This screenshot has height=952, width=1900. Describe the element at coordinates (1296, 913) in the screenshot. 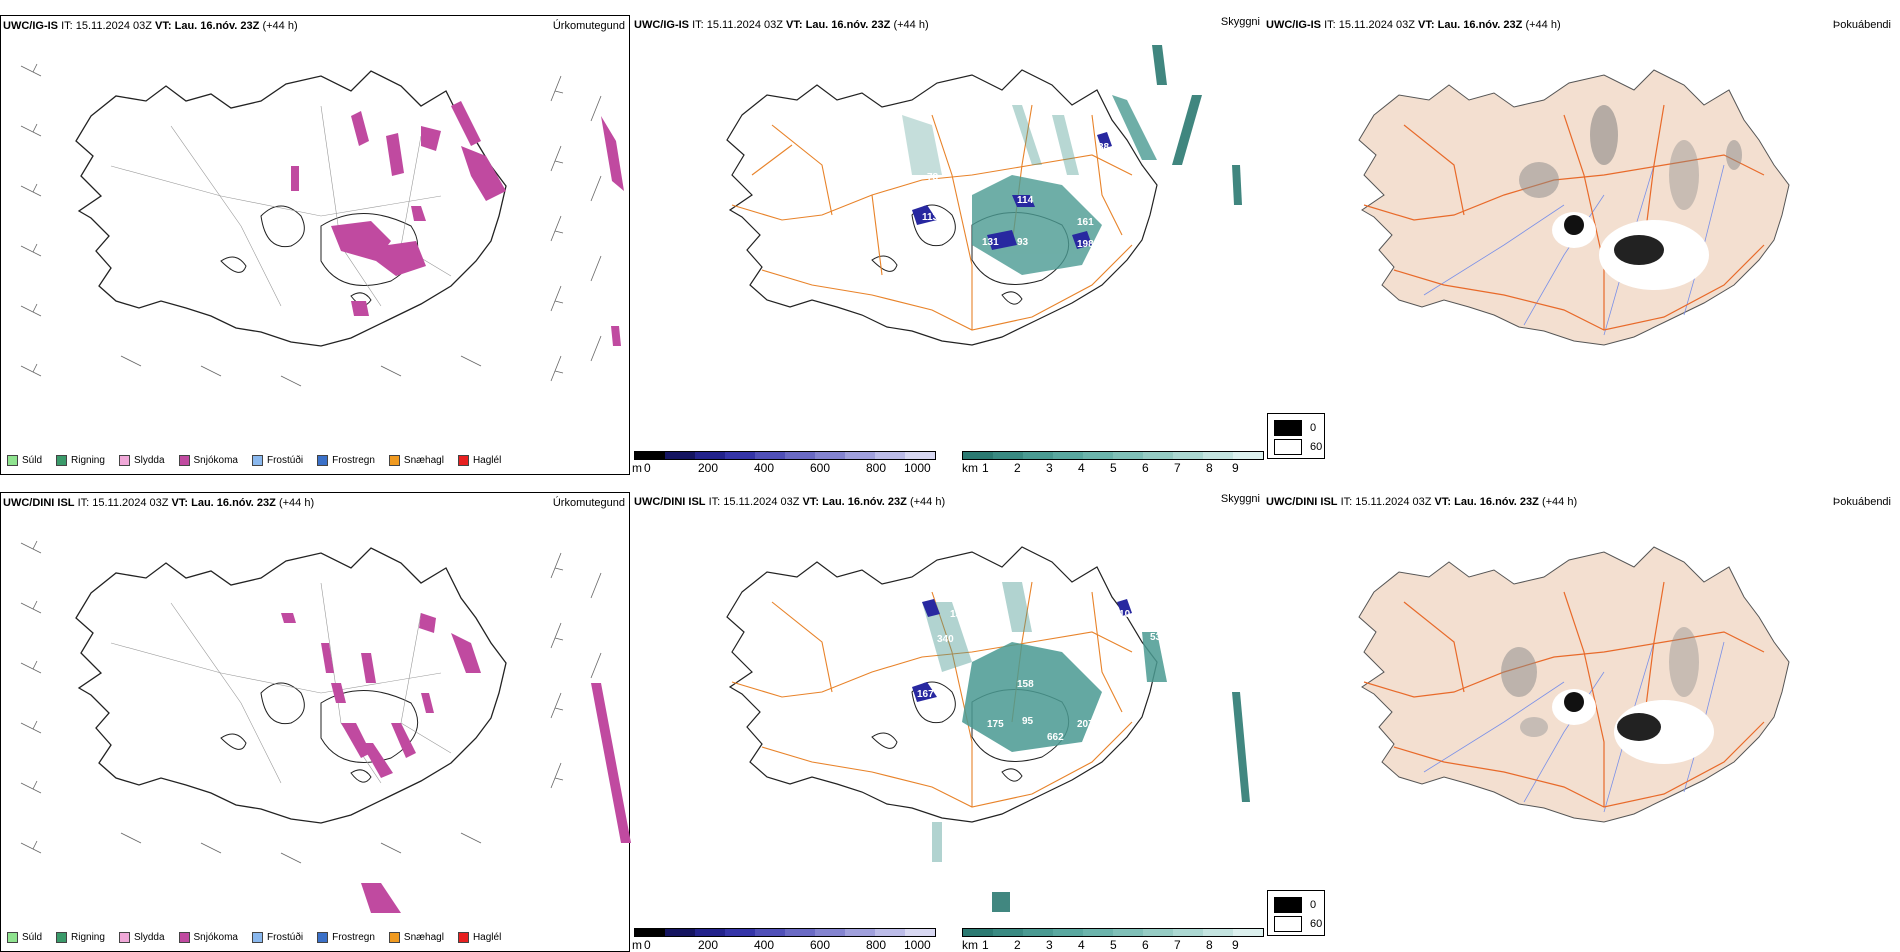

I see `sun-legend: 0 60` at that location.